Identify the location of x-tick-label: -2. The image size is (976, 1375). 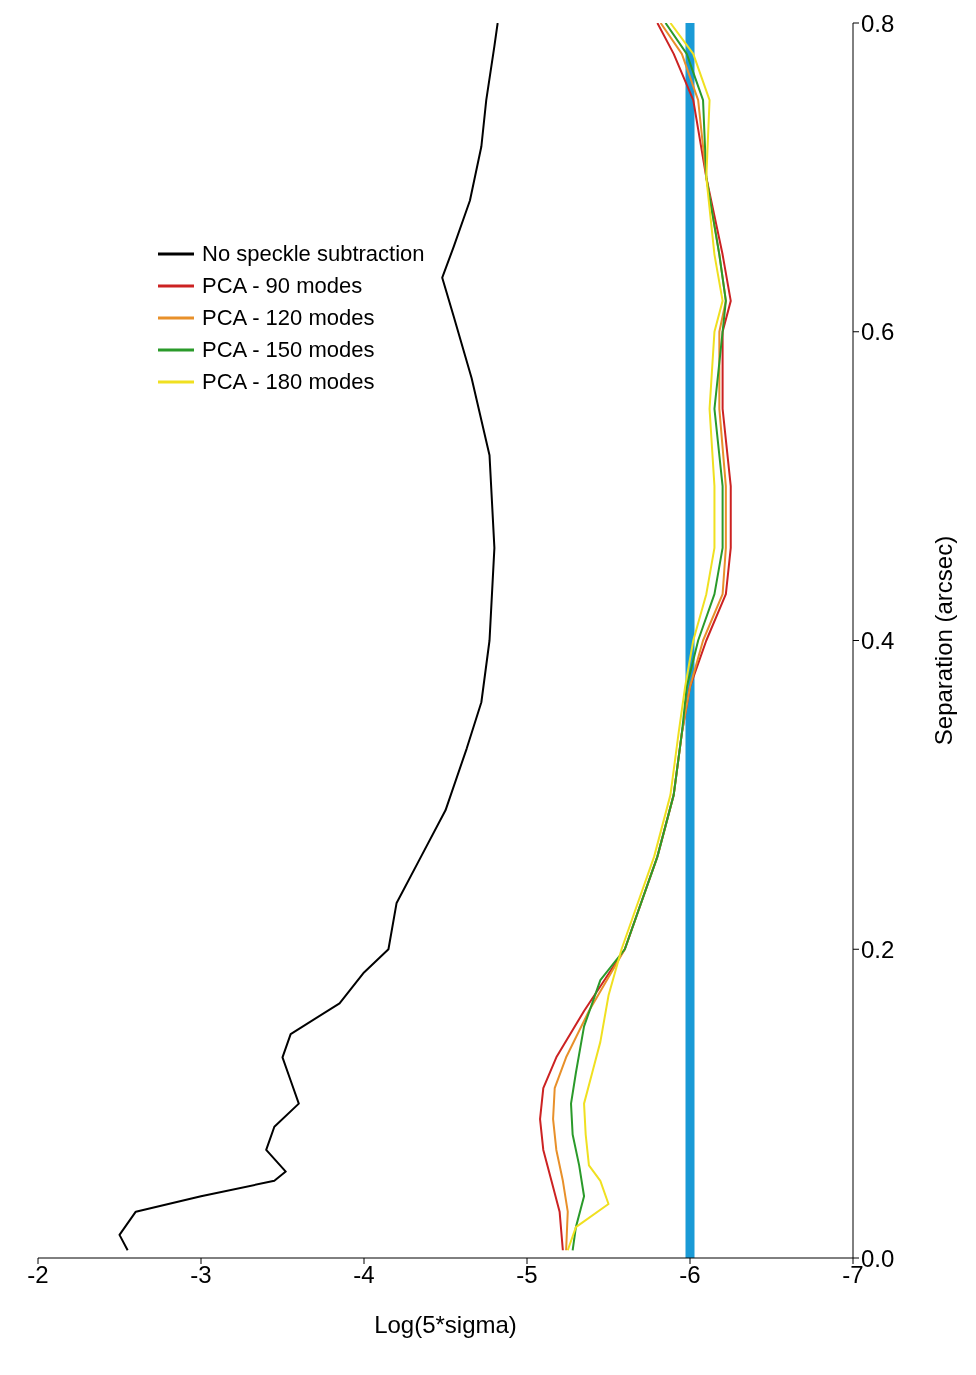
(38, 1275).